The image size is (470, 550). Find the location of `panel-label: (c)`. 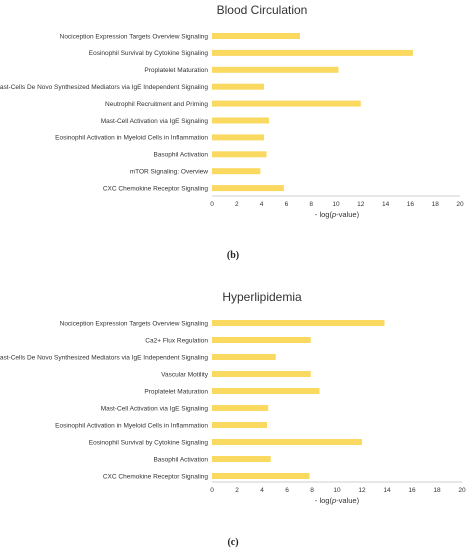

panel-label: (c) is located at coordinates (232, 542).